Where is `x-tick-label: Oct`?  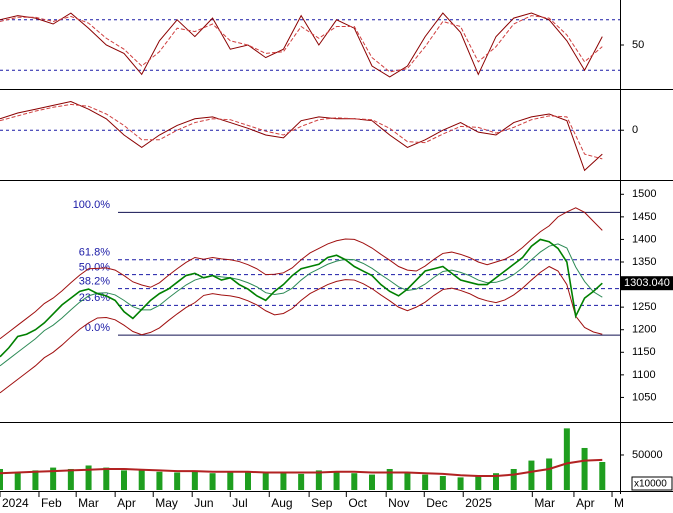
x-tick-label: Oct is located at coordinates (357, 503).